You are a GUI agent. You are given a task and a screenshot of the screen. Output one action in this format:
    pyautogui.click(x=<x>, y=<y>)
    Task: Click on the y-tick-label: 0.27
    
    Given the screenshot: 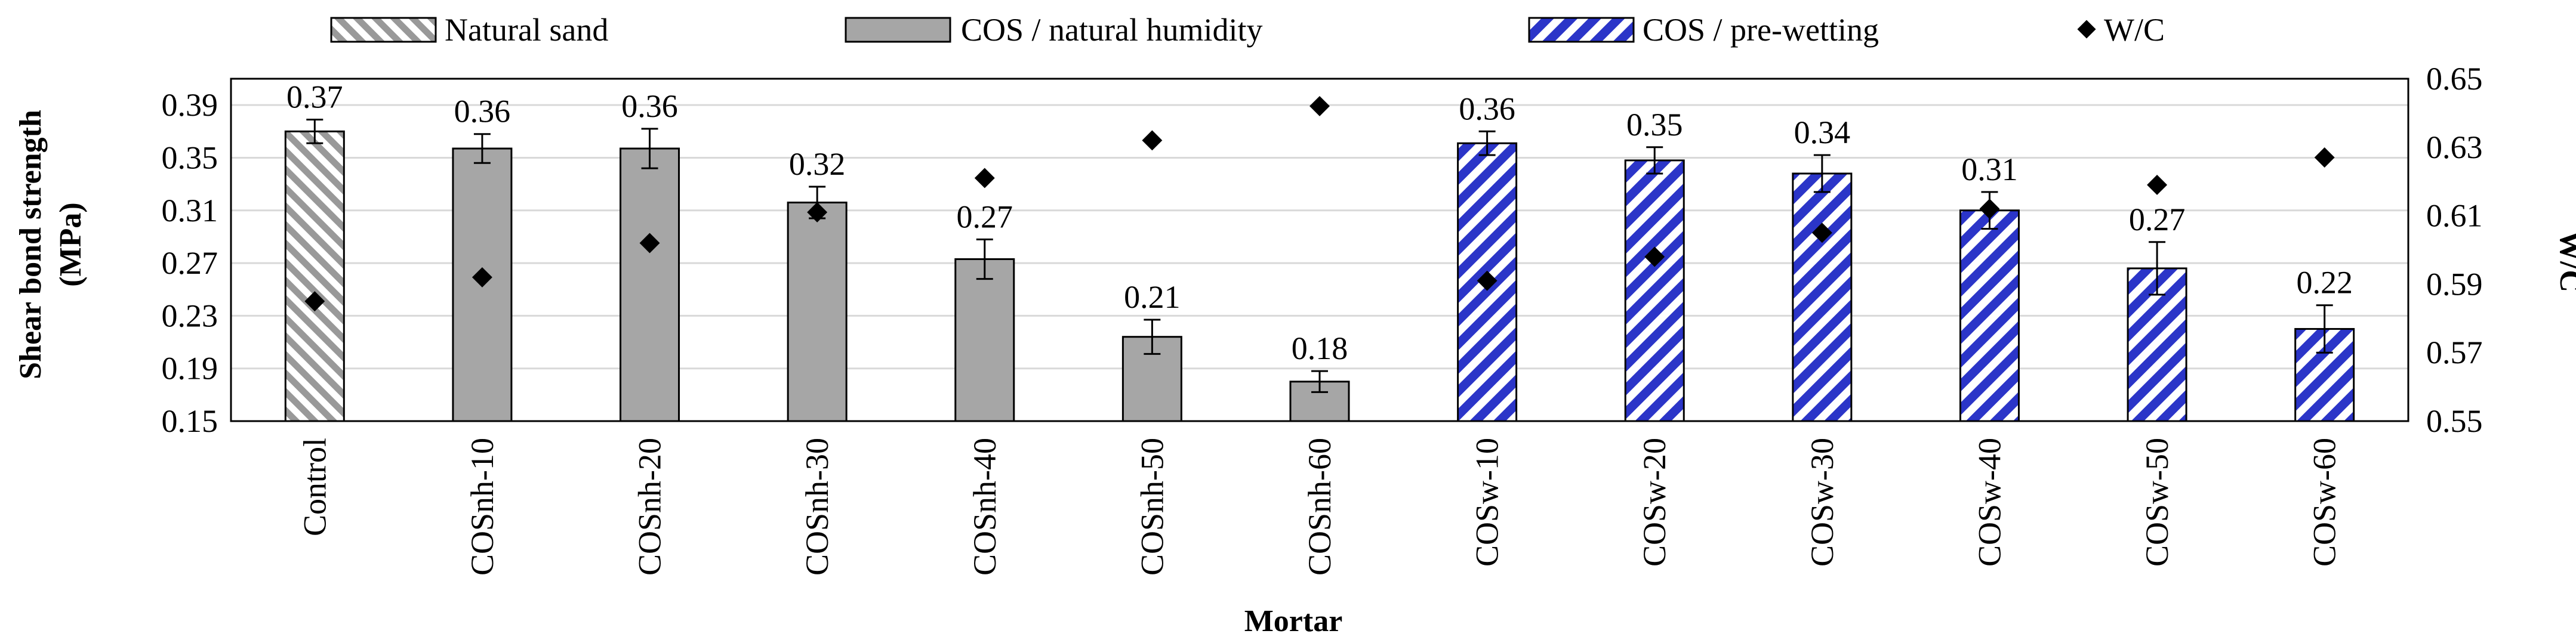 What is the action you would take?
    pyautogui.click(x=190, y=263)
    